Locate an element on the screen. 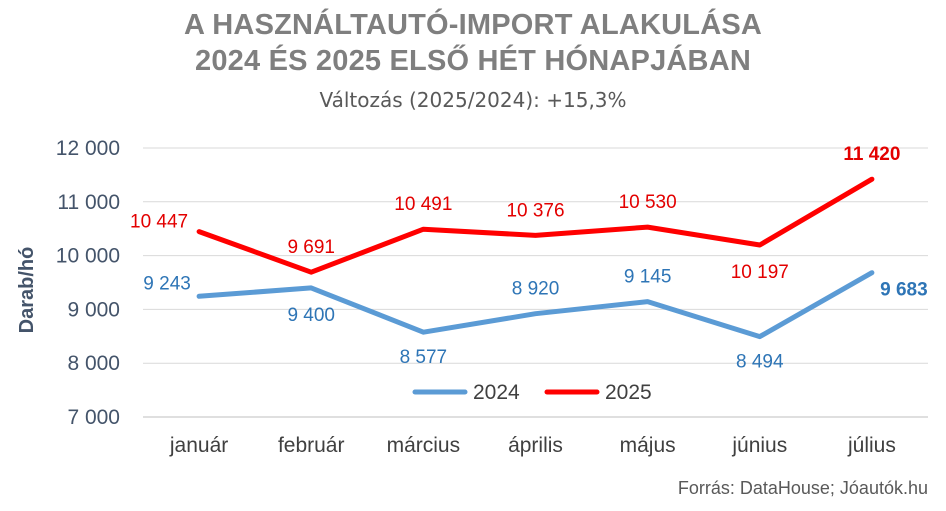 The height and width of the screenshot is (511, 946). x-category-label: június is located at coordinates (759, 445).